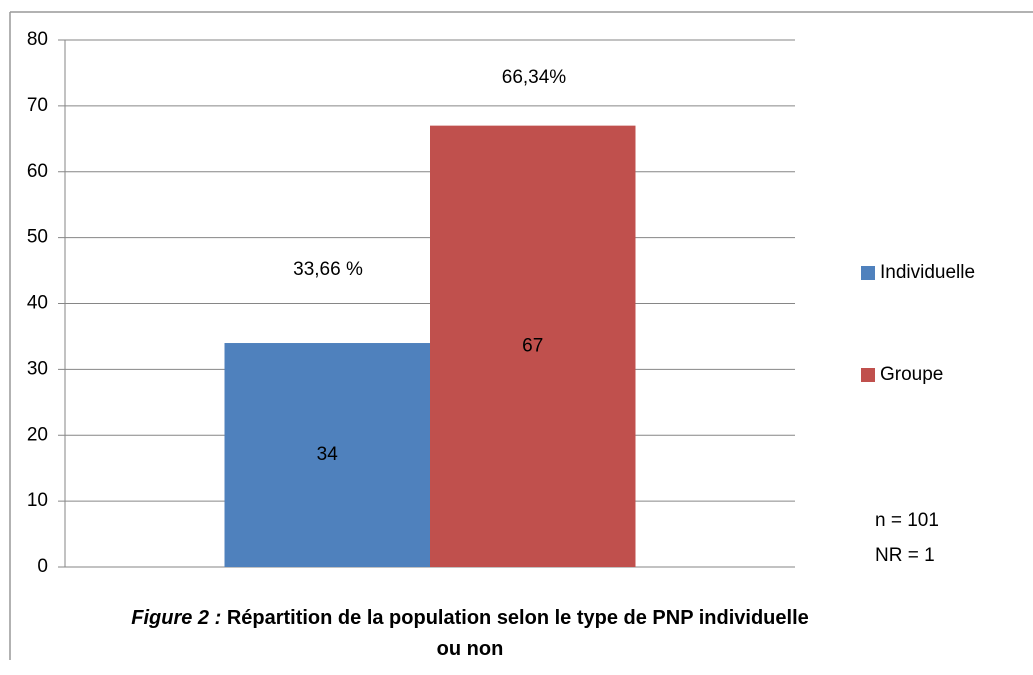 This screenshot has width=1033, height=675. I want to click on legend-label: Individuelle, so click(927, 272).